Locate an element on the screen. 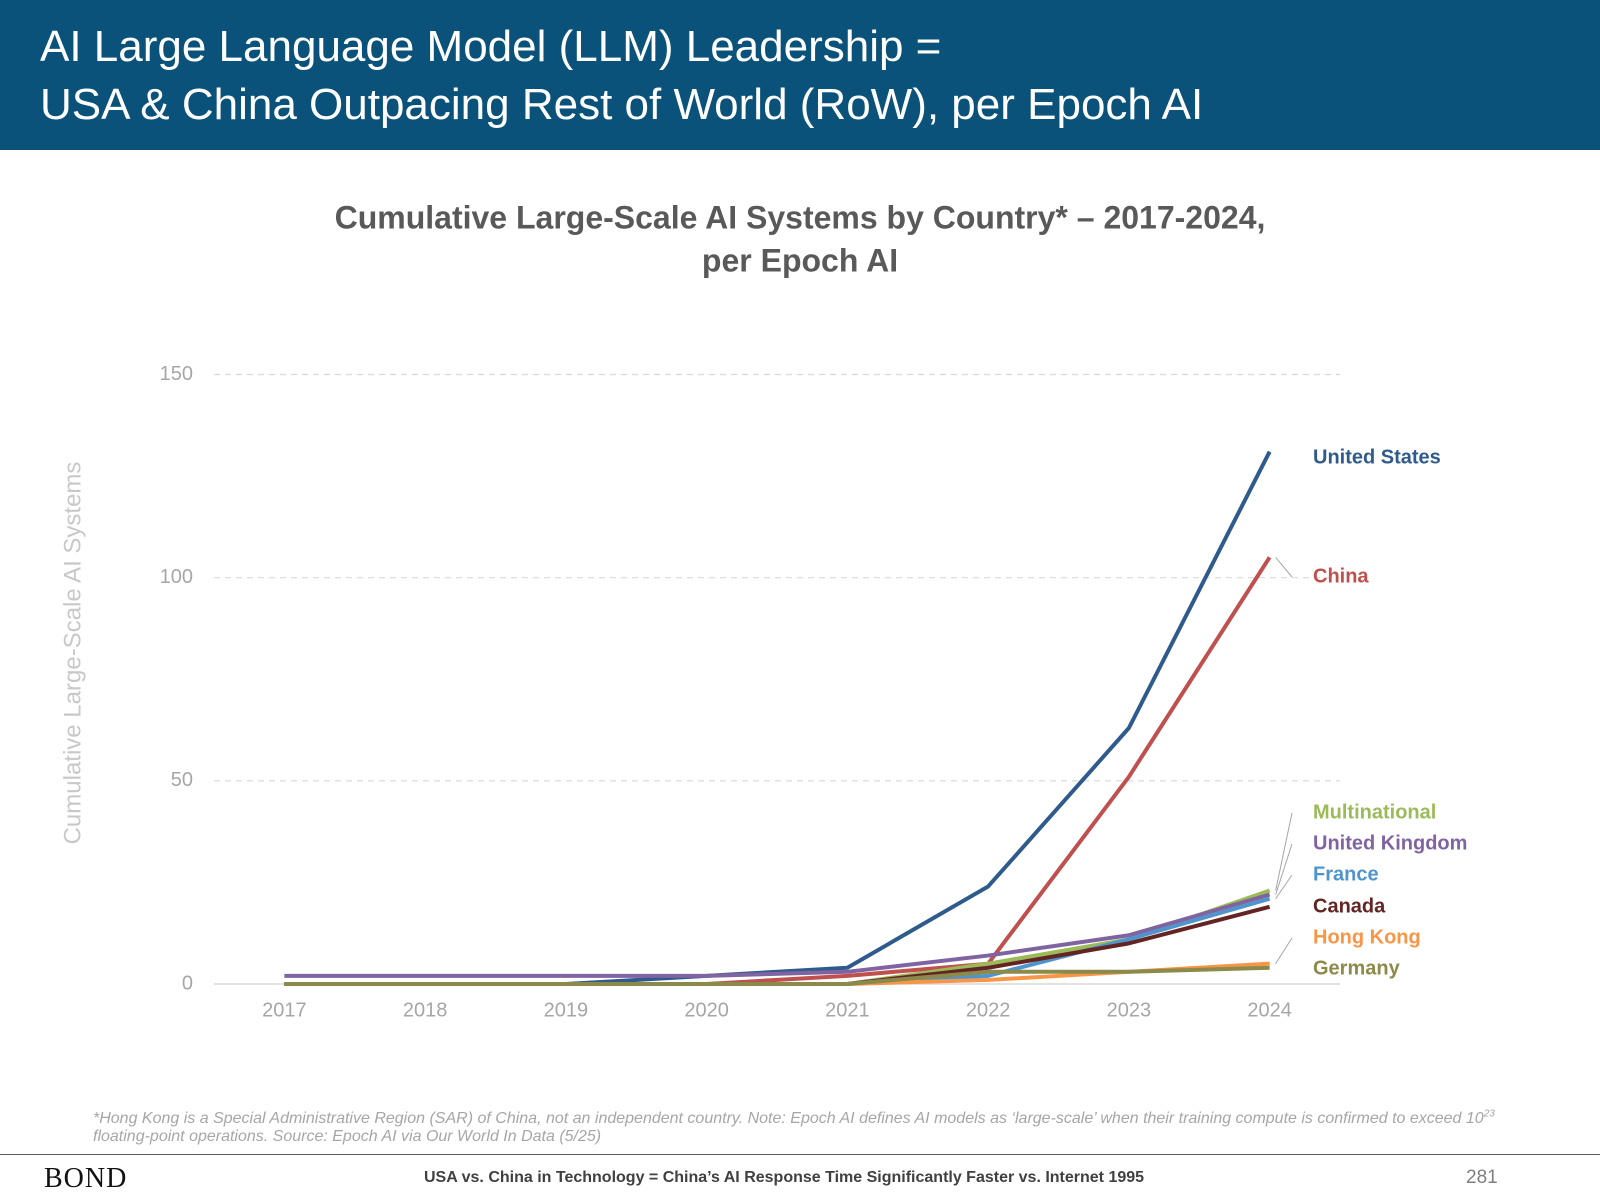  legend-label: France is located at coordinates (1346, 874).